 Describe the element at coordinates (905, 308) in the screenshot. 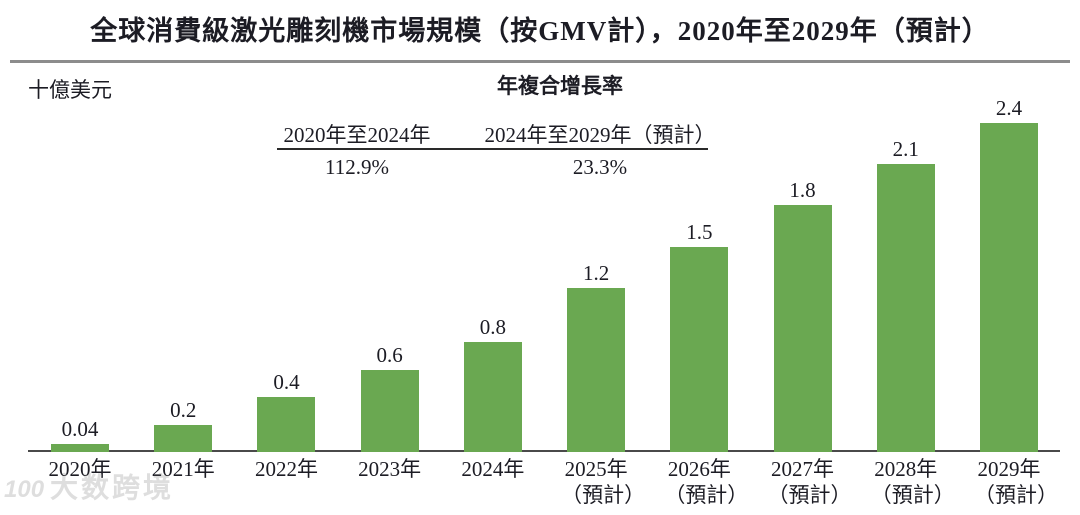

I see `bar-2028年（預計）` at that location.